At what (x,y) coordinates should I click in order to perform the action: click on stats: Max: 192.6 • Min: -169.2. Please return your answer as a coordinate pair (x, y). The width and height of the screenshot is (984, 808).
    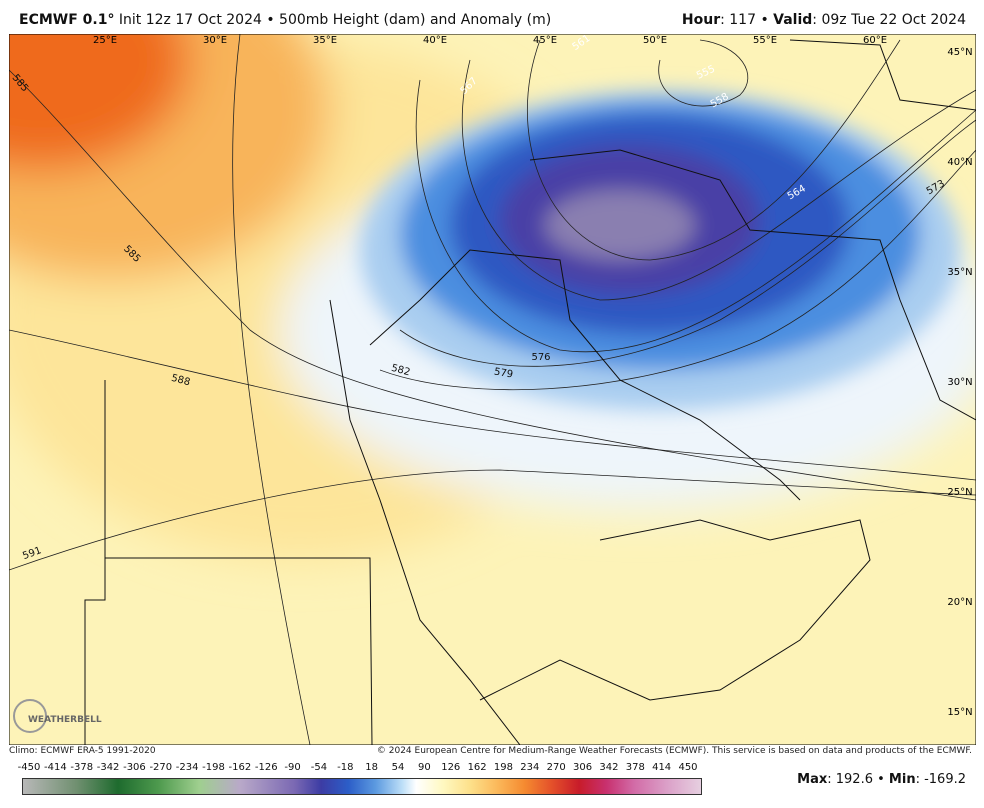
    Looking at the image, I should click on (881, 779).